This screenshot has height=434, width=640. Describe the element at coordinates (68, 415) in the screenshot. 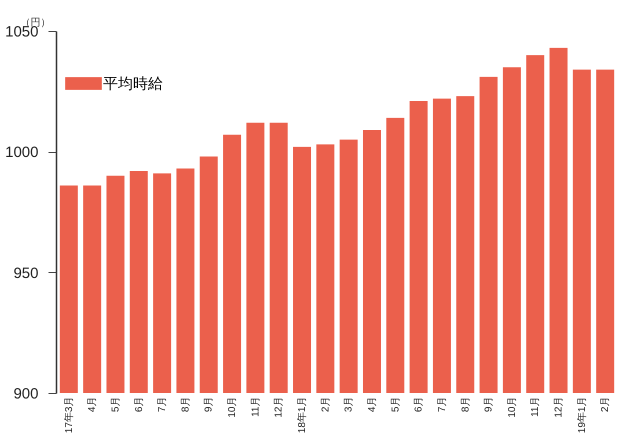

I see `x-tick-label: 17年3月` at that location.